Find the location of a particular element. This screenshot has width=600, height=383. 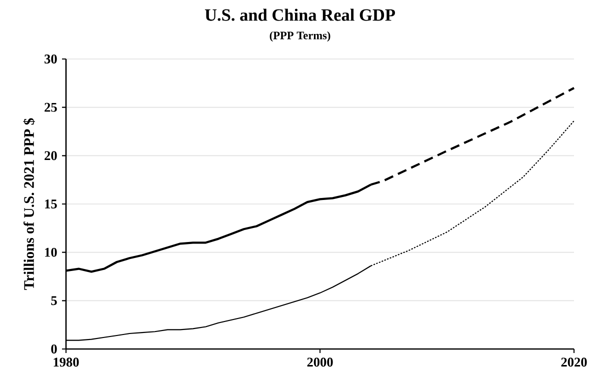

y-tick-label: 20 is located at coordinates (50, 155).